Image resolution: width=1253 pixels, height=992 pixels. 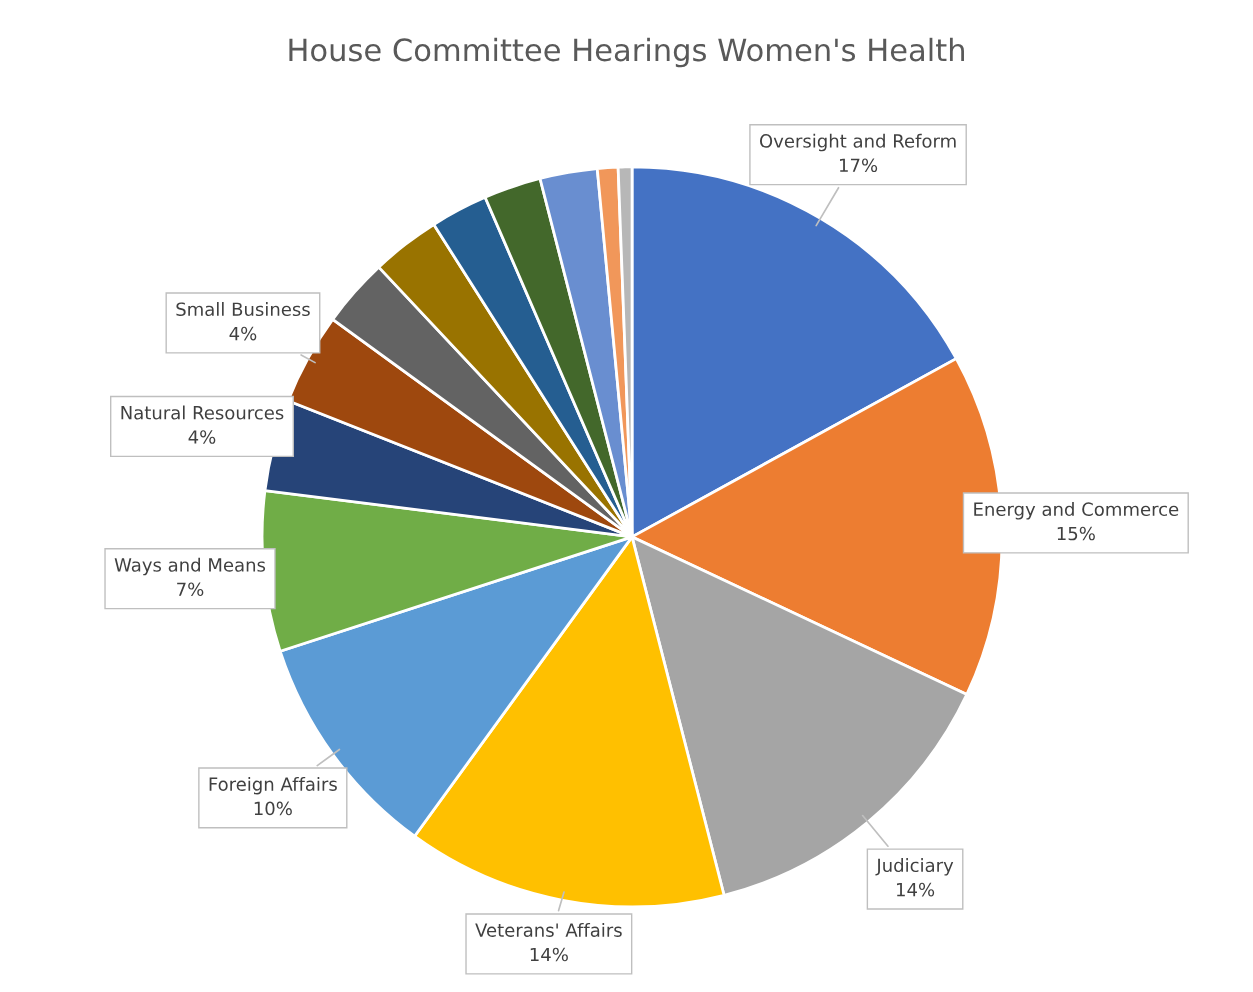 I want to click on slice-label: Veterans' Affairs, so click(x=548, y=929).